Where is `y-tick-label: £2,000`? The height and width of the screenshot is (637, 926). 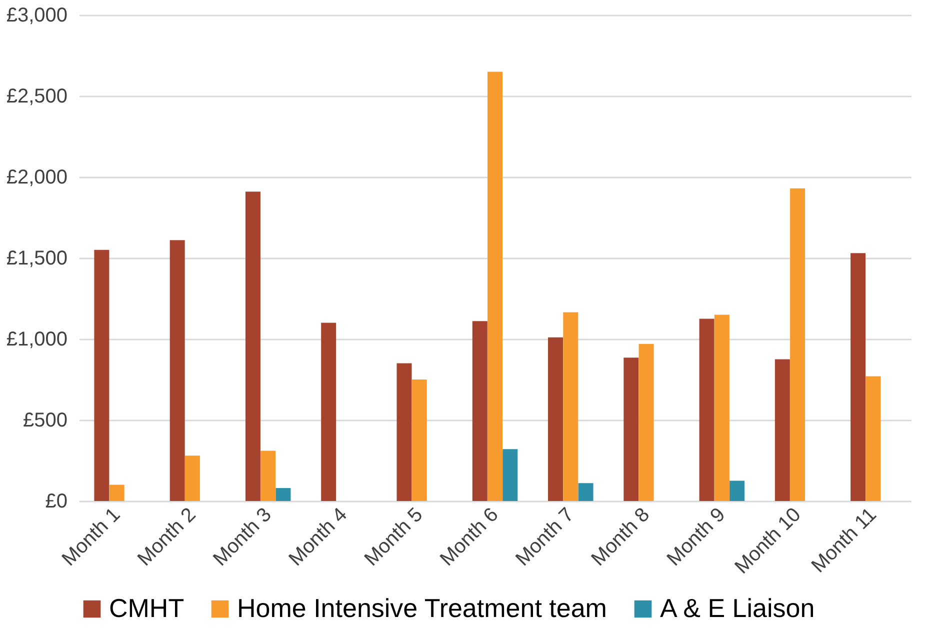
y-tick-label: £2,000 is located at coordinates (37, 177).